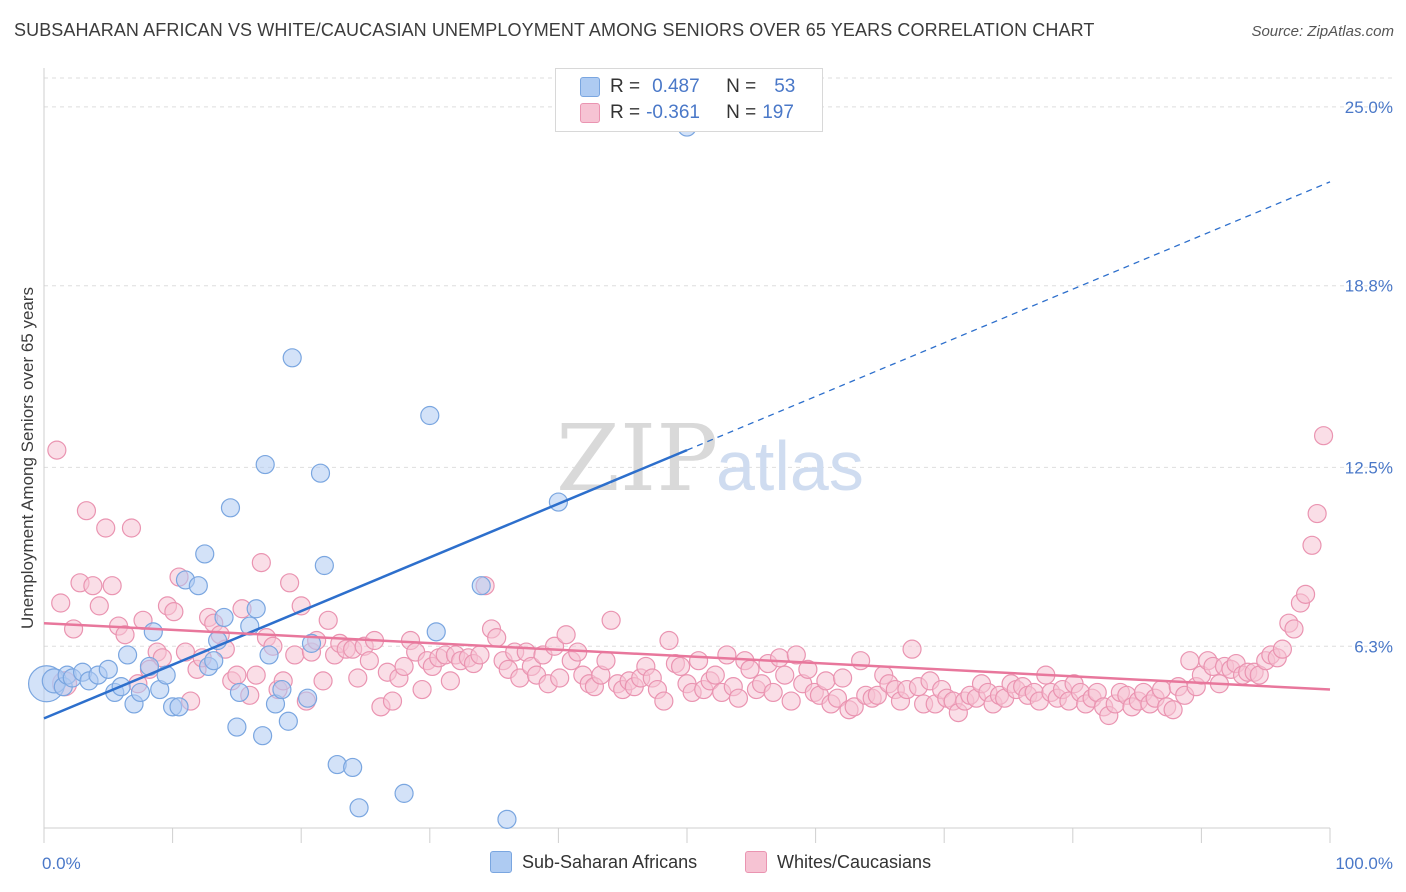  I want to click on y-tick-label: 18.8%, so click(1369, 286).